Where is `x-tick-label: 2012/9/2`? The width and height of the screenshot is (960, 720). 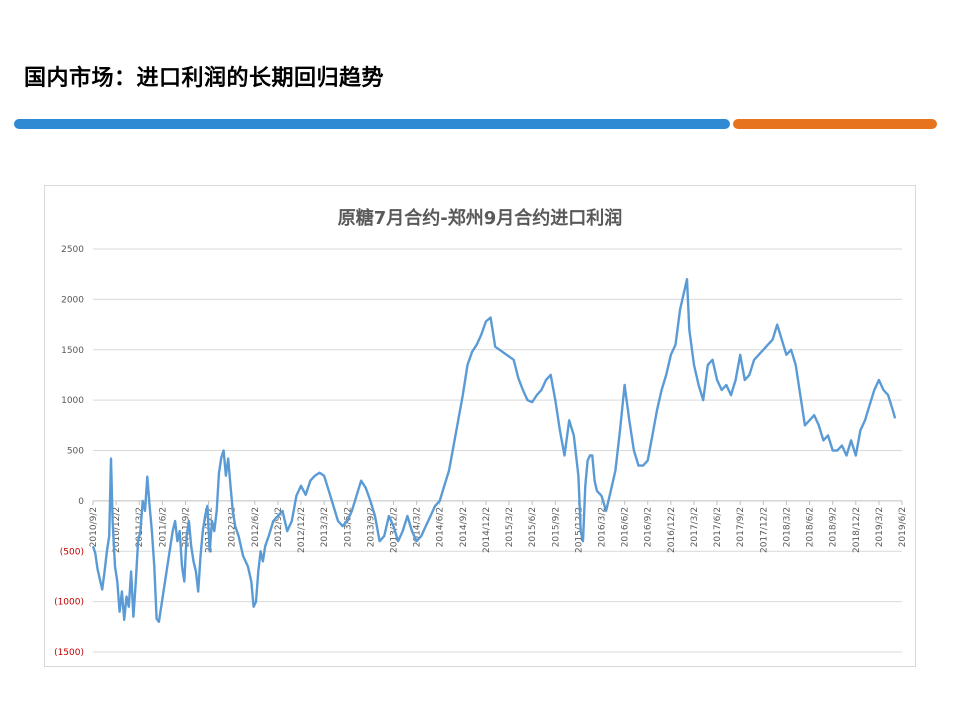 x-tick-label: 2012/9/2 is located at coordinates (279, 527).